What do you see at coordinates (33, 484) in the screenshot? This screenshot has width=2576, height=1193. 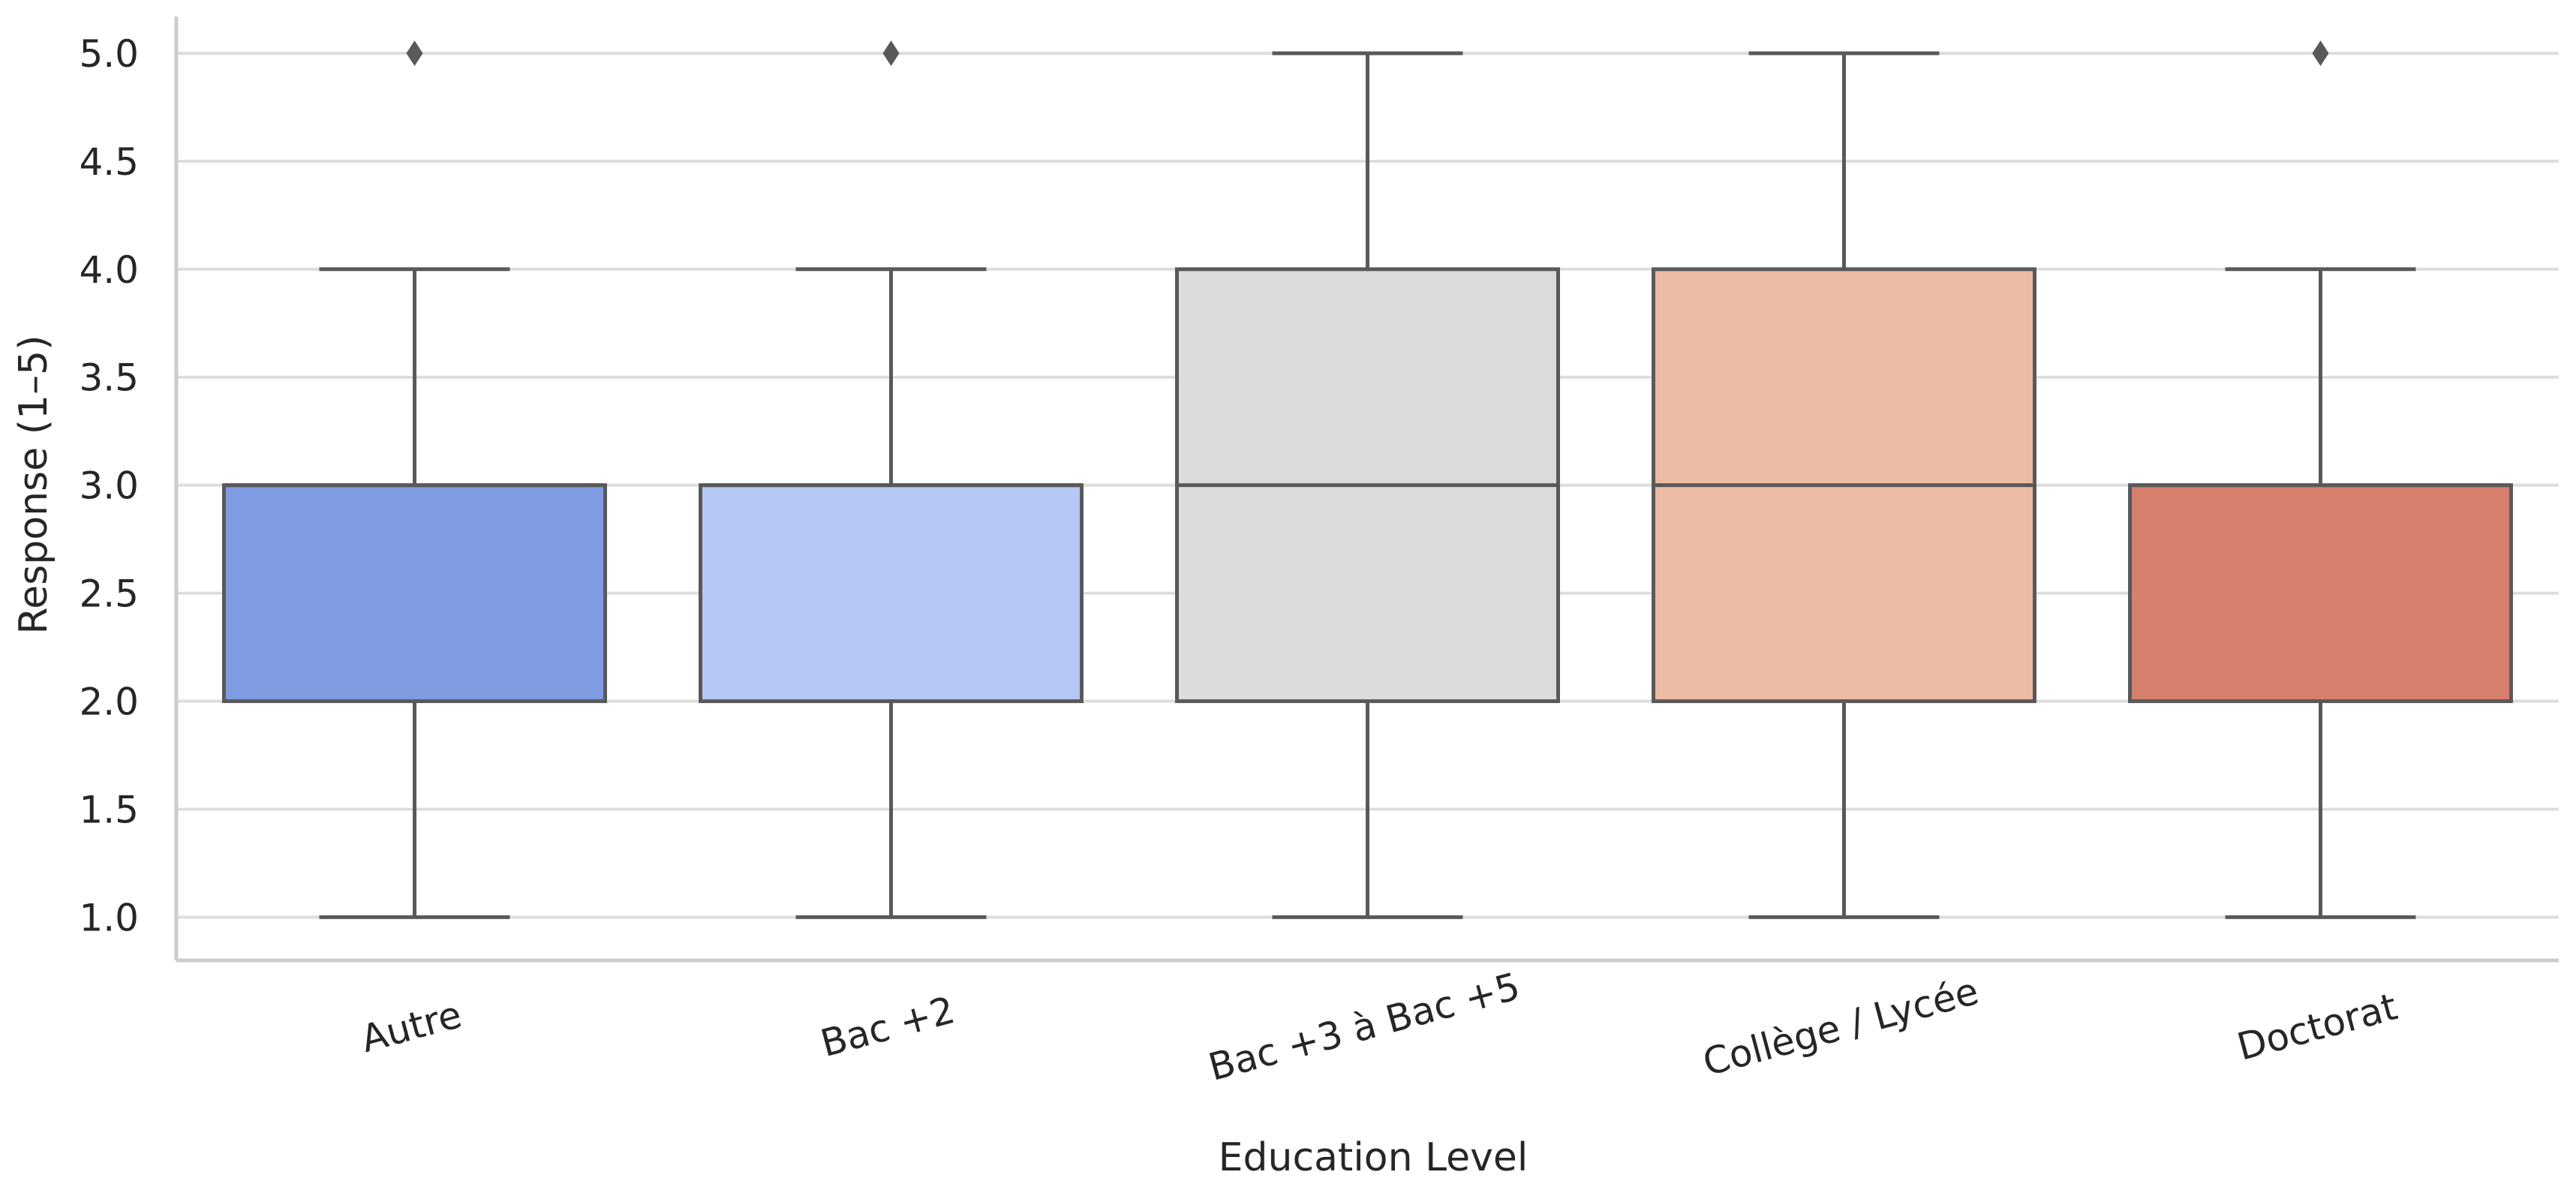 I see `y-axis-label: Response (1–5)` at bounding box center [33, 484].